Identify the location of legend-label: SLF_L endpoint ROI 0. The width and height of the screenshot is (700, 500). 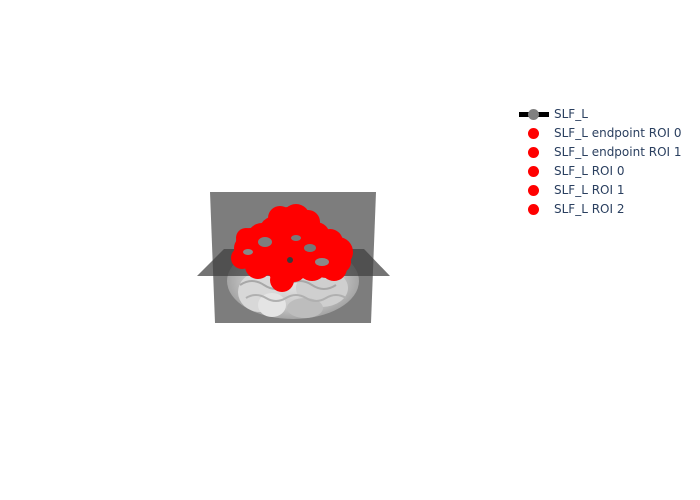
(618, 133).